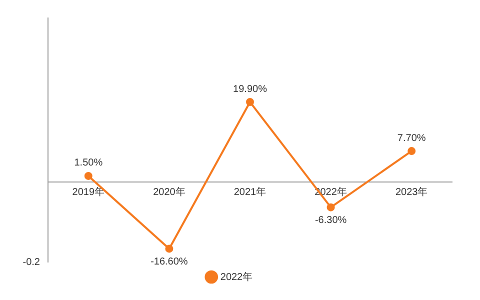 The height and width of the screenshot is (300, 480). What do you see at coordinates (169, 262) in the screenshot?
I see `data-label: -16.60%` at bounding box center [169, 262].